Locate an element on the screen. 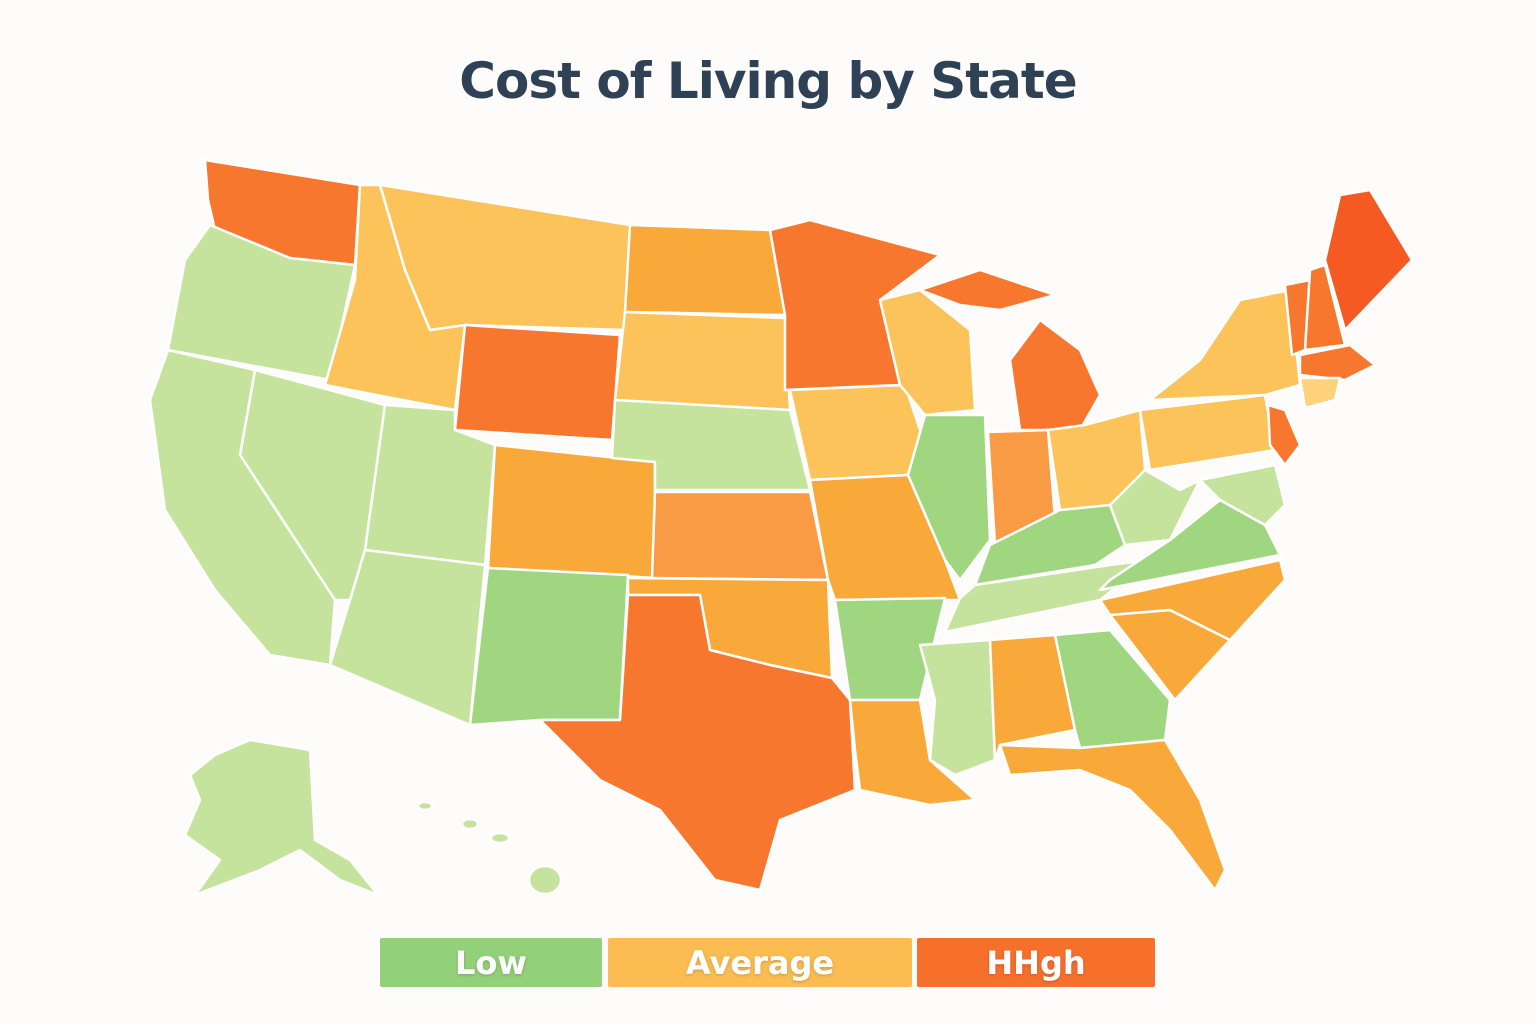 This screenshot has height=1024, width=1536. legend: Low Average HHgh is located at coordinates (767, 962).